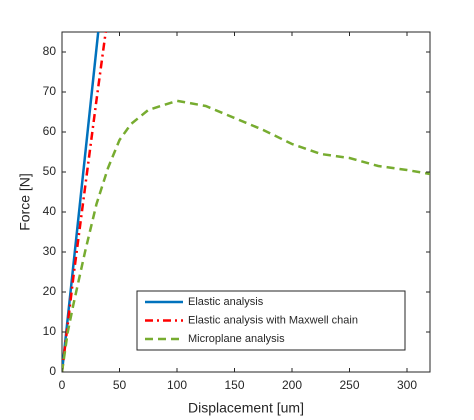 The width and height of the screenshot is (474, 420). What do you see at coordinates (246, 408) in the screenshot?
I see `x-axis-title: Displacement [um]` at bounding box center [246, 408].